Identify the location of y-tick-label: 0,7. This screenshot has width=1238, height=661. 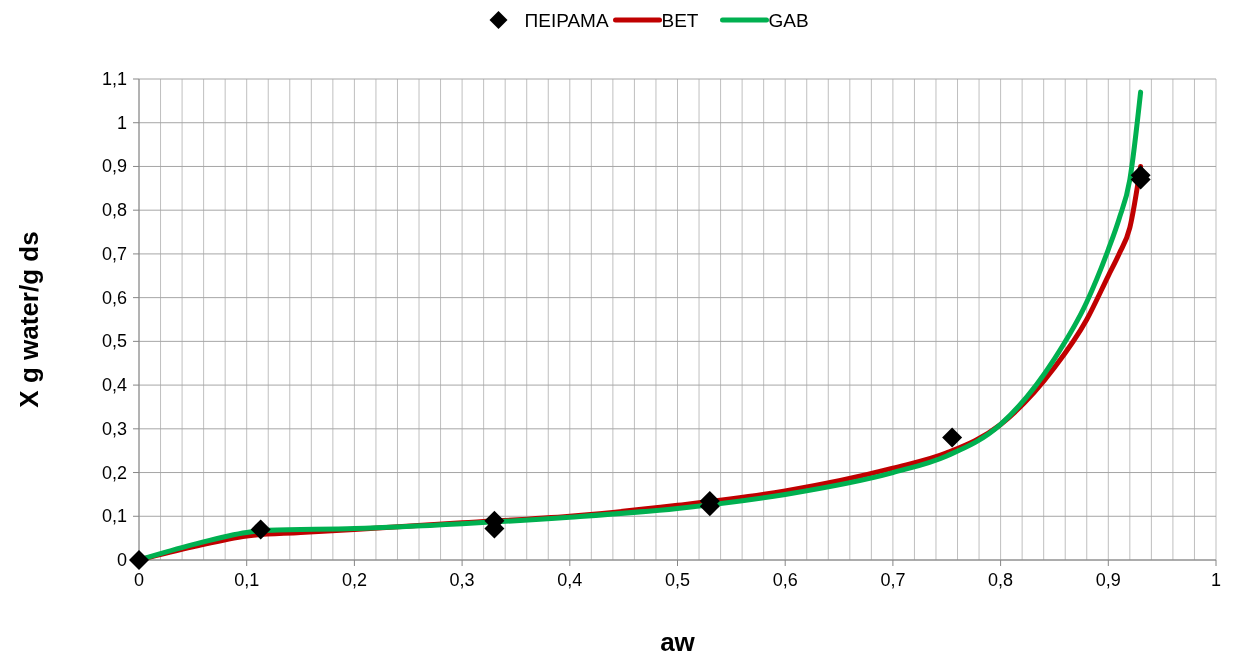
(114, 253).